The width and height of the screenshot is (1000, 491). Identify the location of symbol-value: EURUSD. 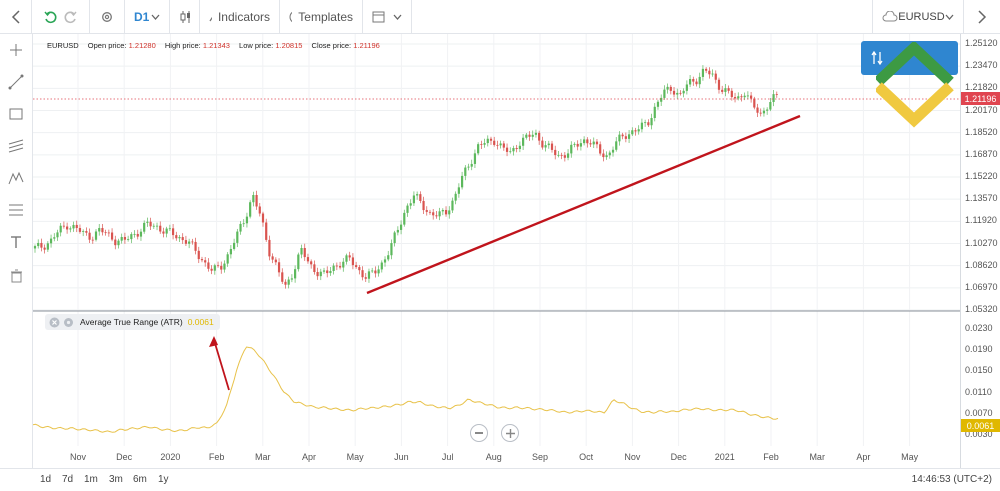
(921, 16).